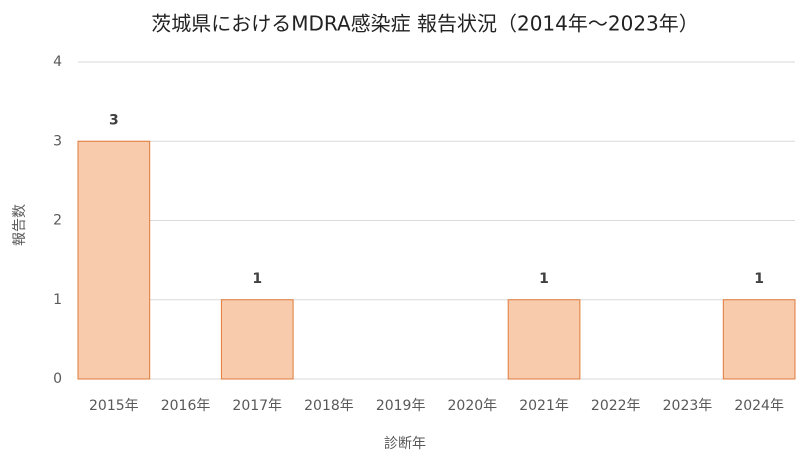  Describe the element at coordinates (57, 300) in the screenshot. I see `y-tick-label: 1` at that location.